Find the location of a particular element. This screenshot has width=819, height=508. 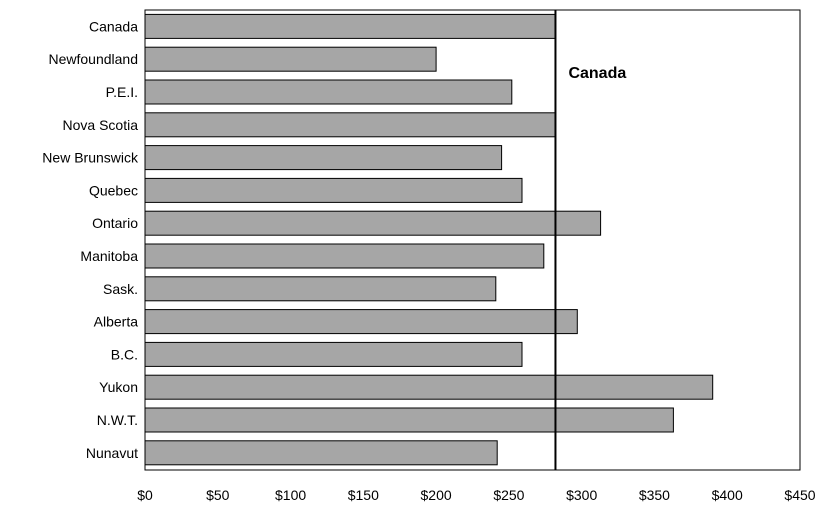

x-tick-label: $200 is located at coordinates (436, 495).